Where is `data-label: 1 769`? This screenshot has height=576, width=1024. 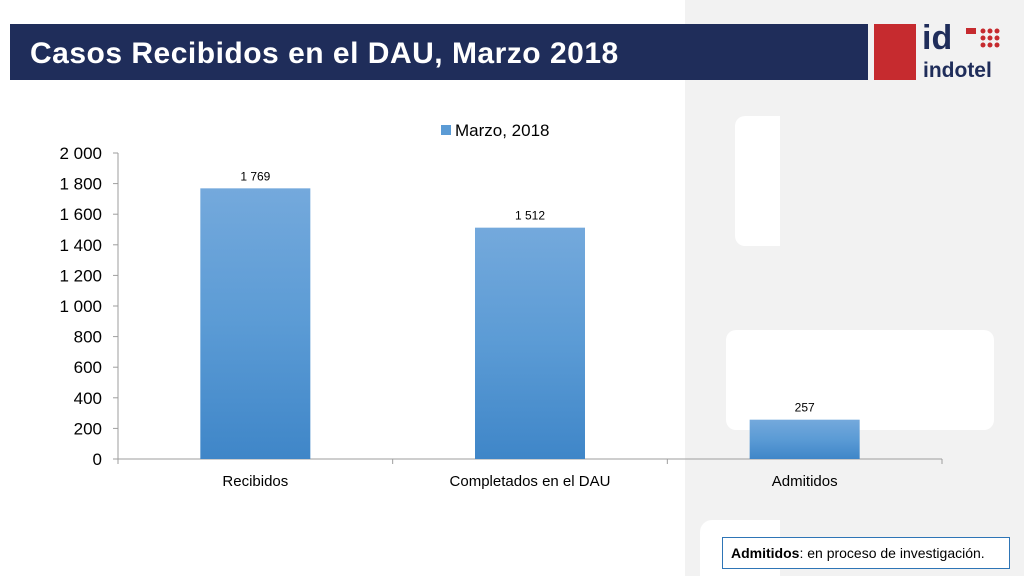 data-label: 1 769 is located at coordinates (255, 176).